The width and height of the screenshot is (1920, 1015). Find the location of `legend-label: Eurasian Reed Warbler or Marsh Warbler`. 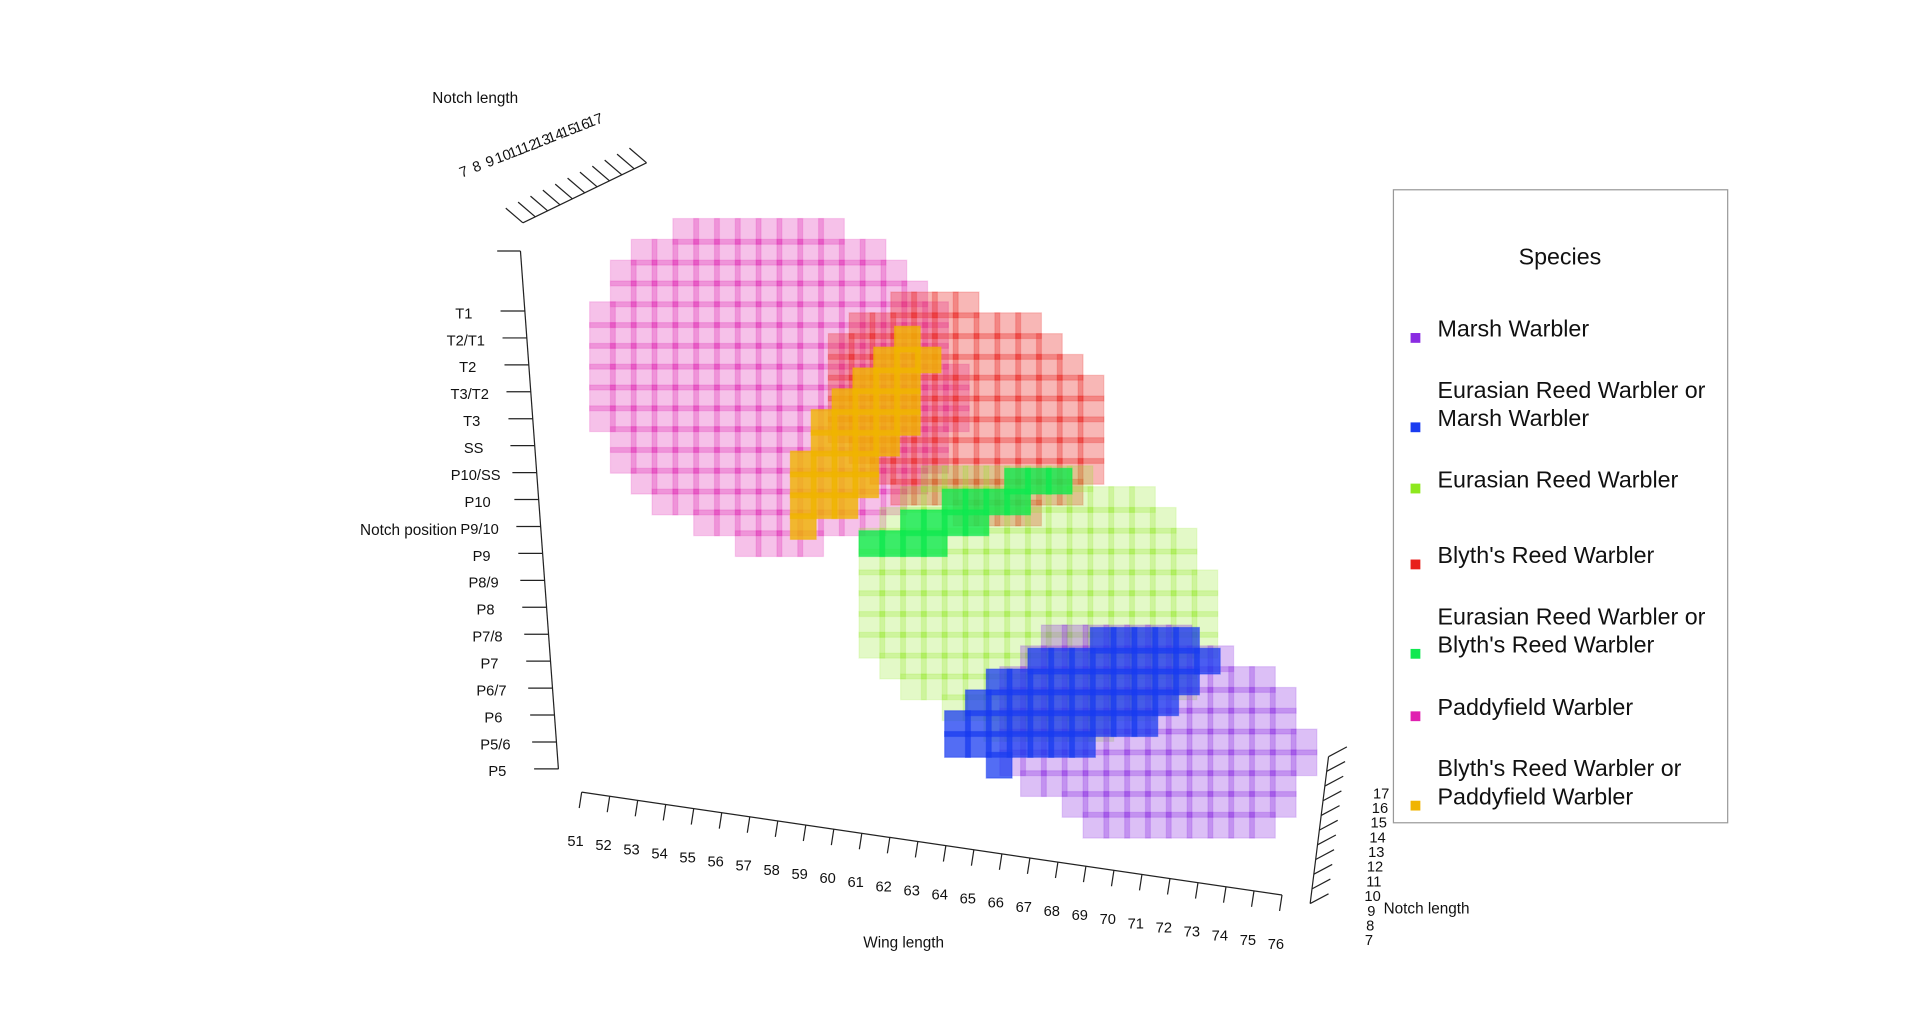

legend-label: Eurasian Reed Warbler or Marsh Warbler is located at coordinates (1572, 404).